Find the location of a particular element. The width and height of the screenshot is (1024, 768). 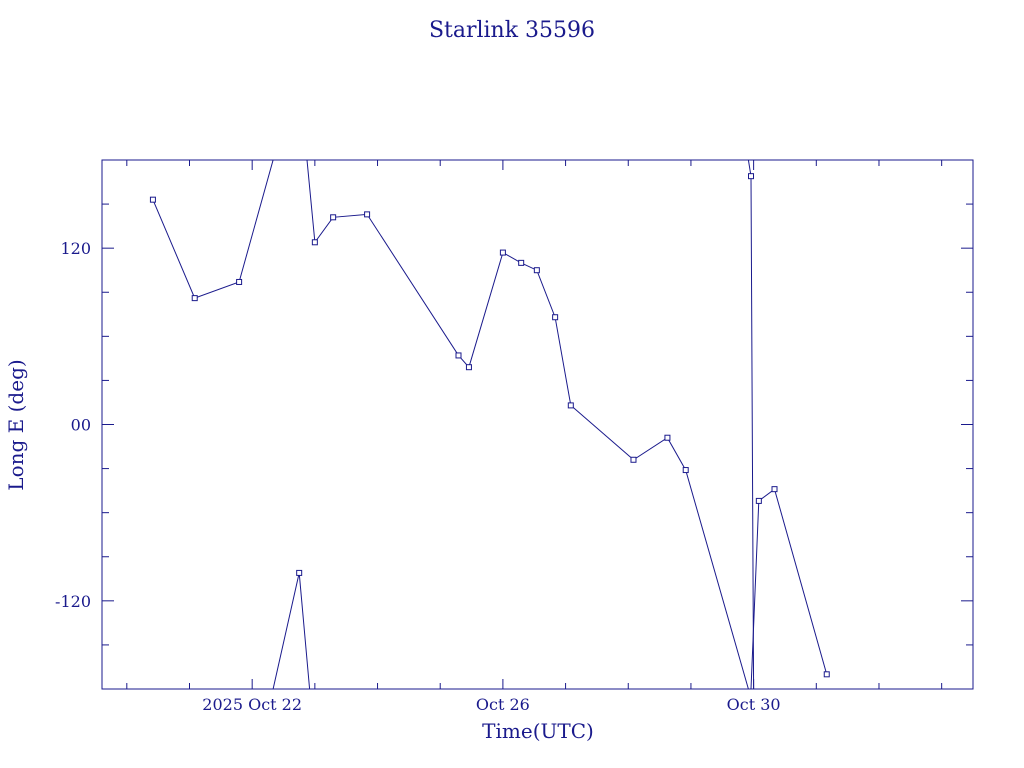

x-tick-label: 2025 Oct 22 is located at coordinates (252, 704).